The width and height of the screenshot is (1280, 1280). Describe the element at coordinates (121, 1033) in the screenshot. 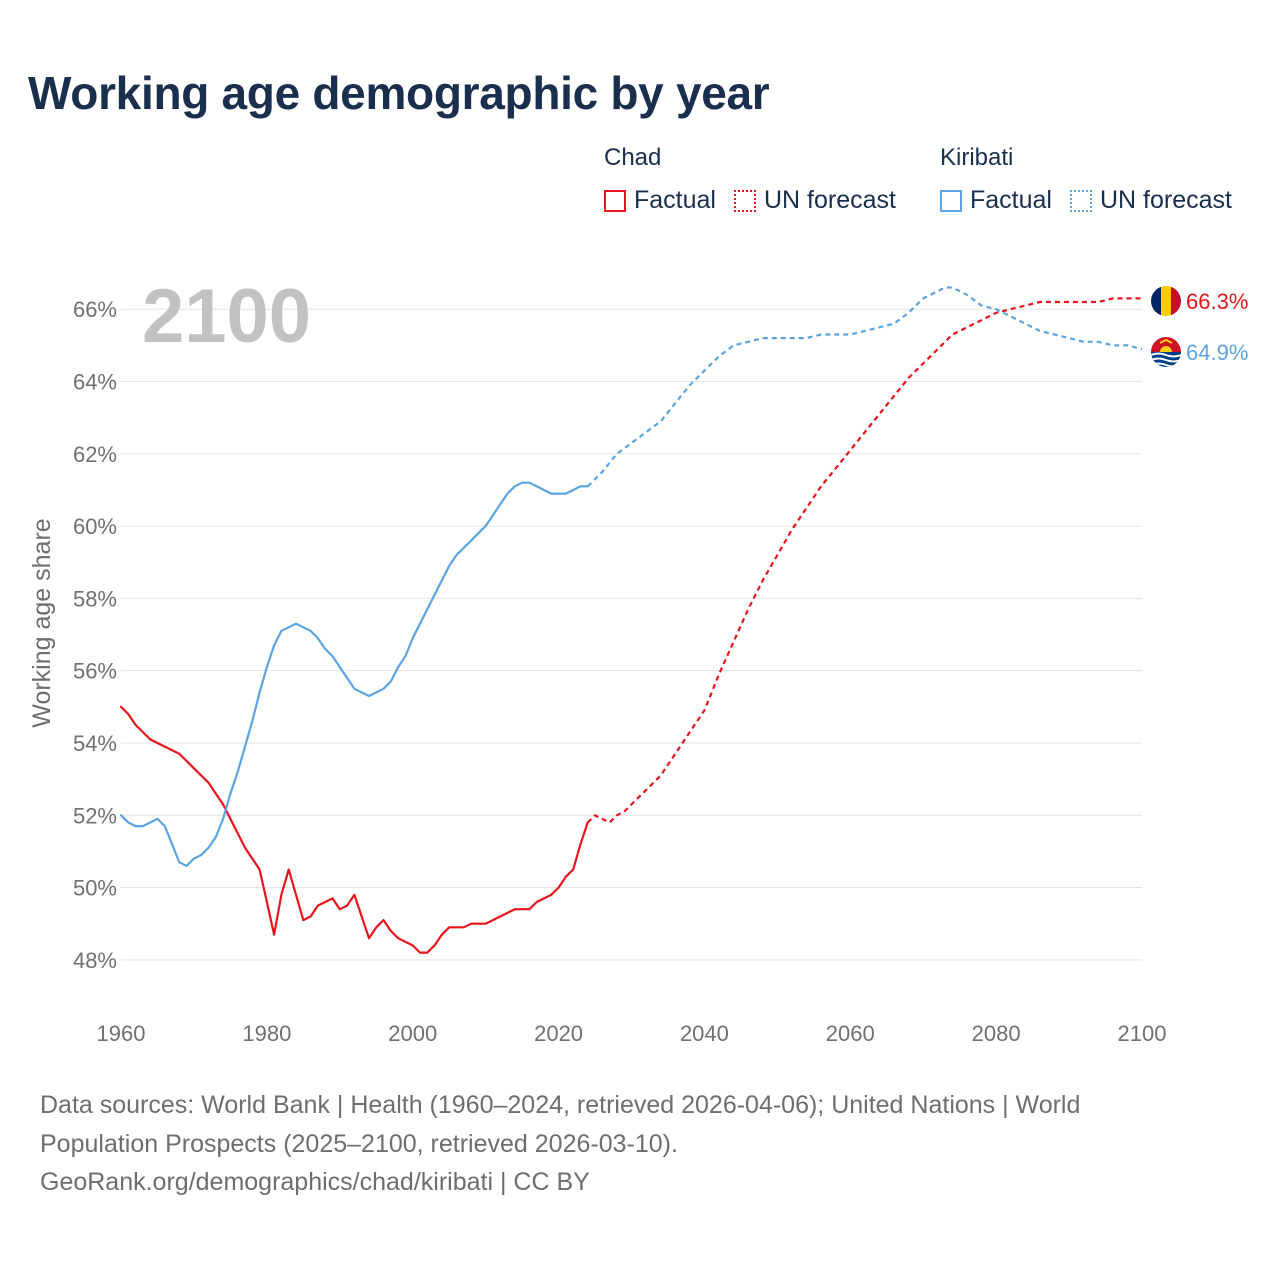

I see `x-tick-label: 1960` at that location.